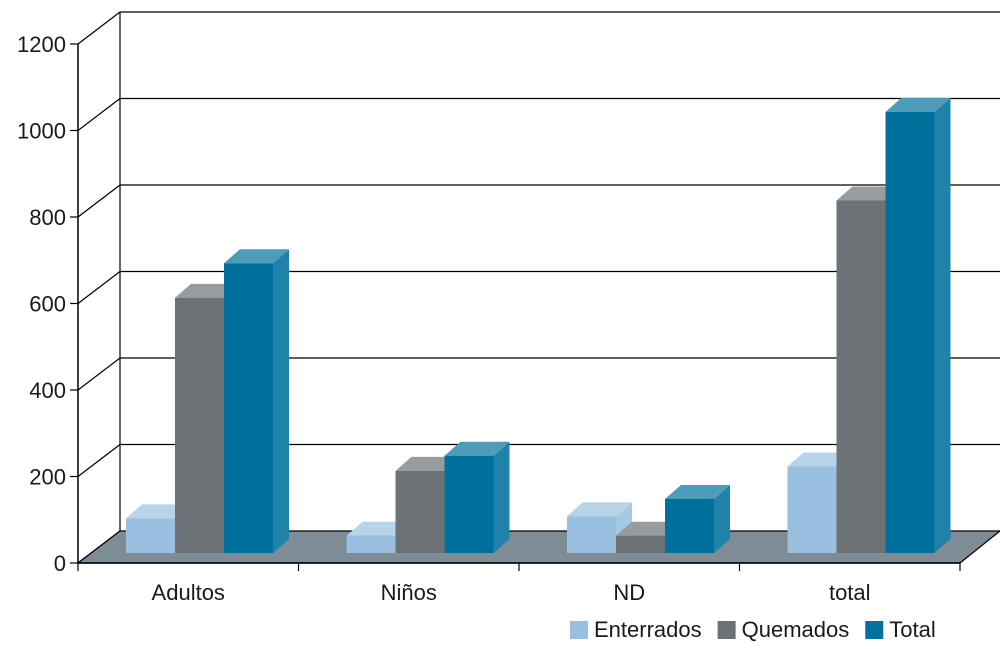  I want to click on legend-label: Quemados, so click(796, 629).